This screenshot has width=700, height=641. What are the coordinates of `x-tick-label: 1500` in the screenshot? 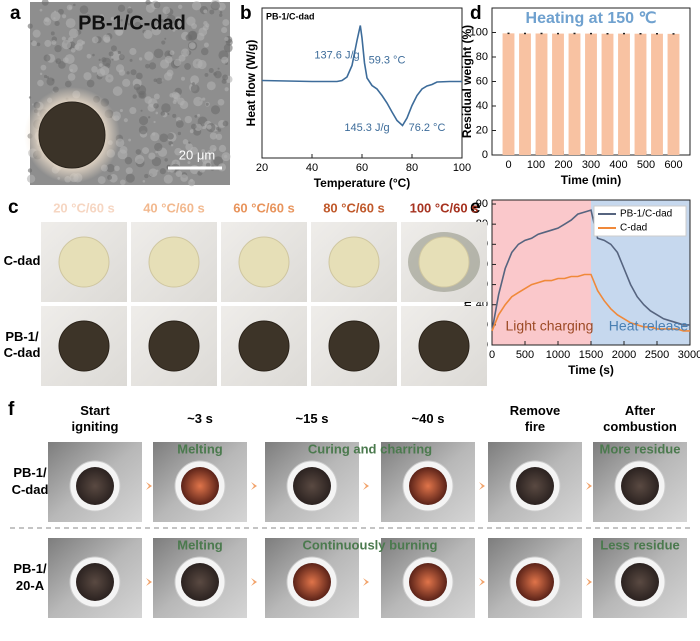 It's located at (591, 355).